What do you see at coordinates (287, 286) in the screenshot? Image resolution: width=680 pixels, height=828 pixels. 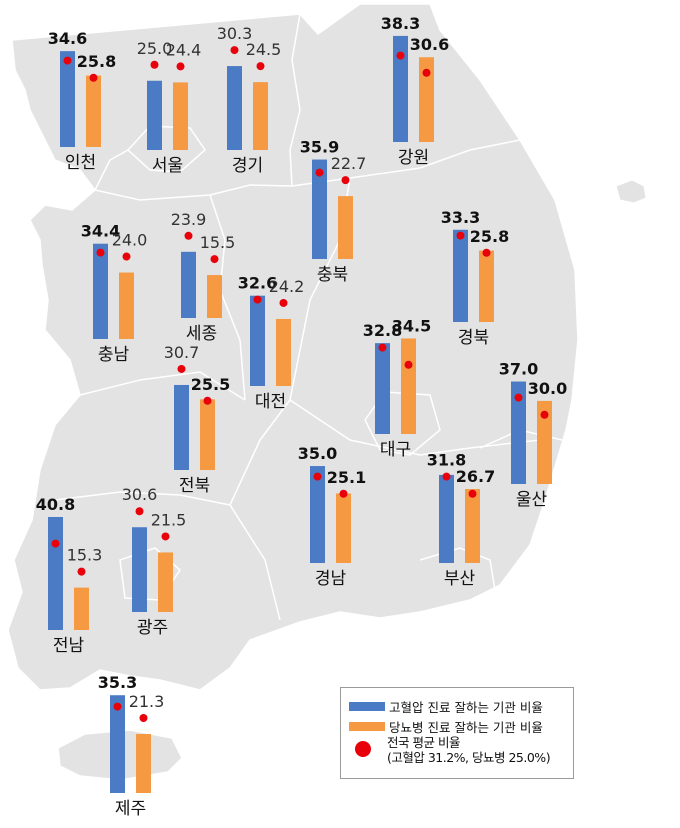 I see `value-label-diabetes-대전: 24.2` at bounding box center [287, 286].